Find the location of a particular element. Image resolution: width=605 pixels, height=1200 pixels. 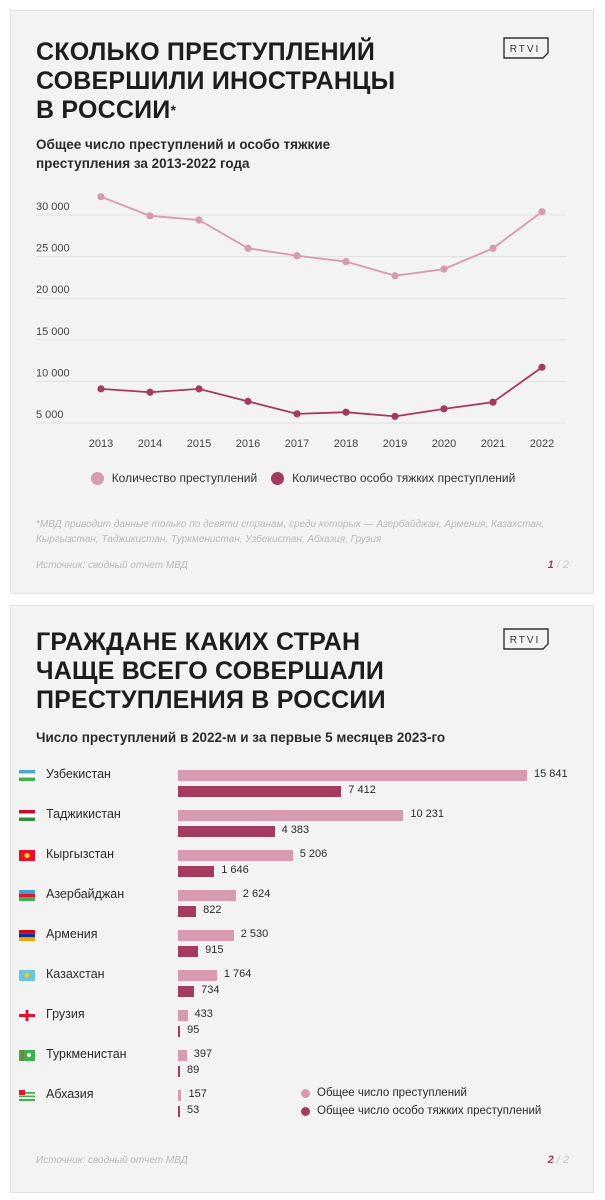

value-total: 397 is located at coordinates (203, 1054).